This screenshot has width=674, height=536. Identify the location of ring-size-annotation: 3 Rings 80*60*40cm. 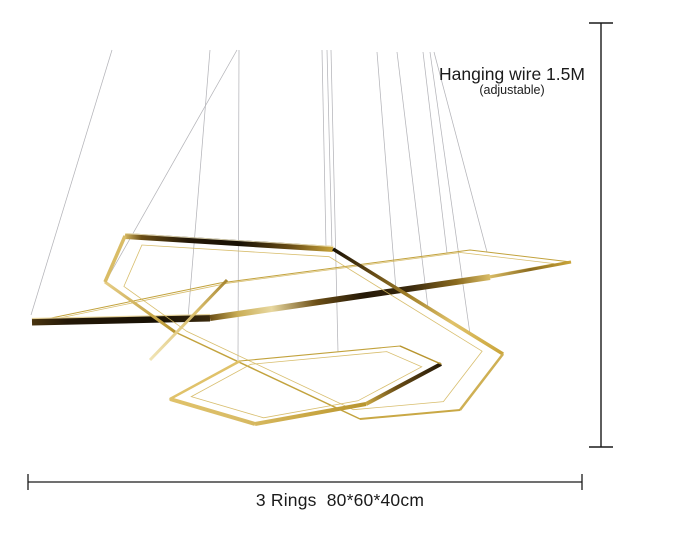
(340, 500).